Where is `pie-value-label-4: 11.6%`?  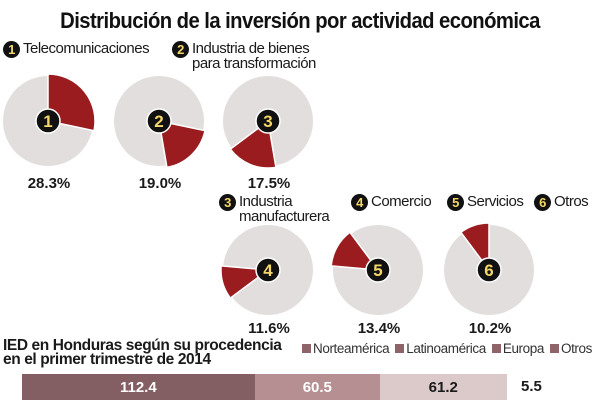
pie-value-label-4: 11.6% is located at coordinates (269, 328).